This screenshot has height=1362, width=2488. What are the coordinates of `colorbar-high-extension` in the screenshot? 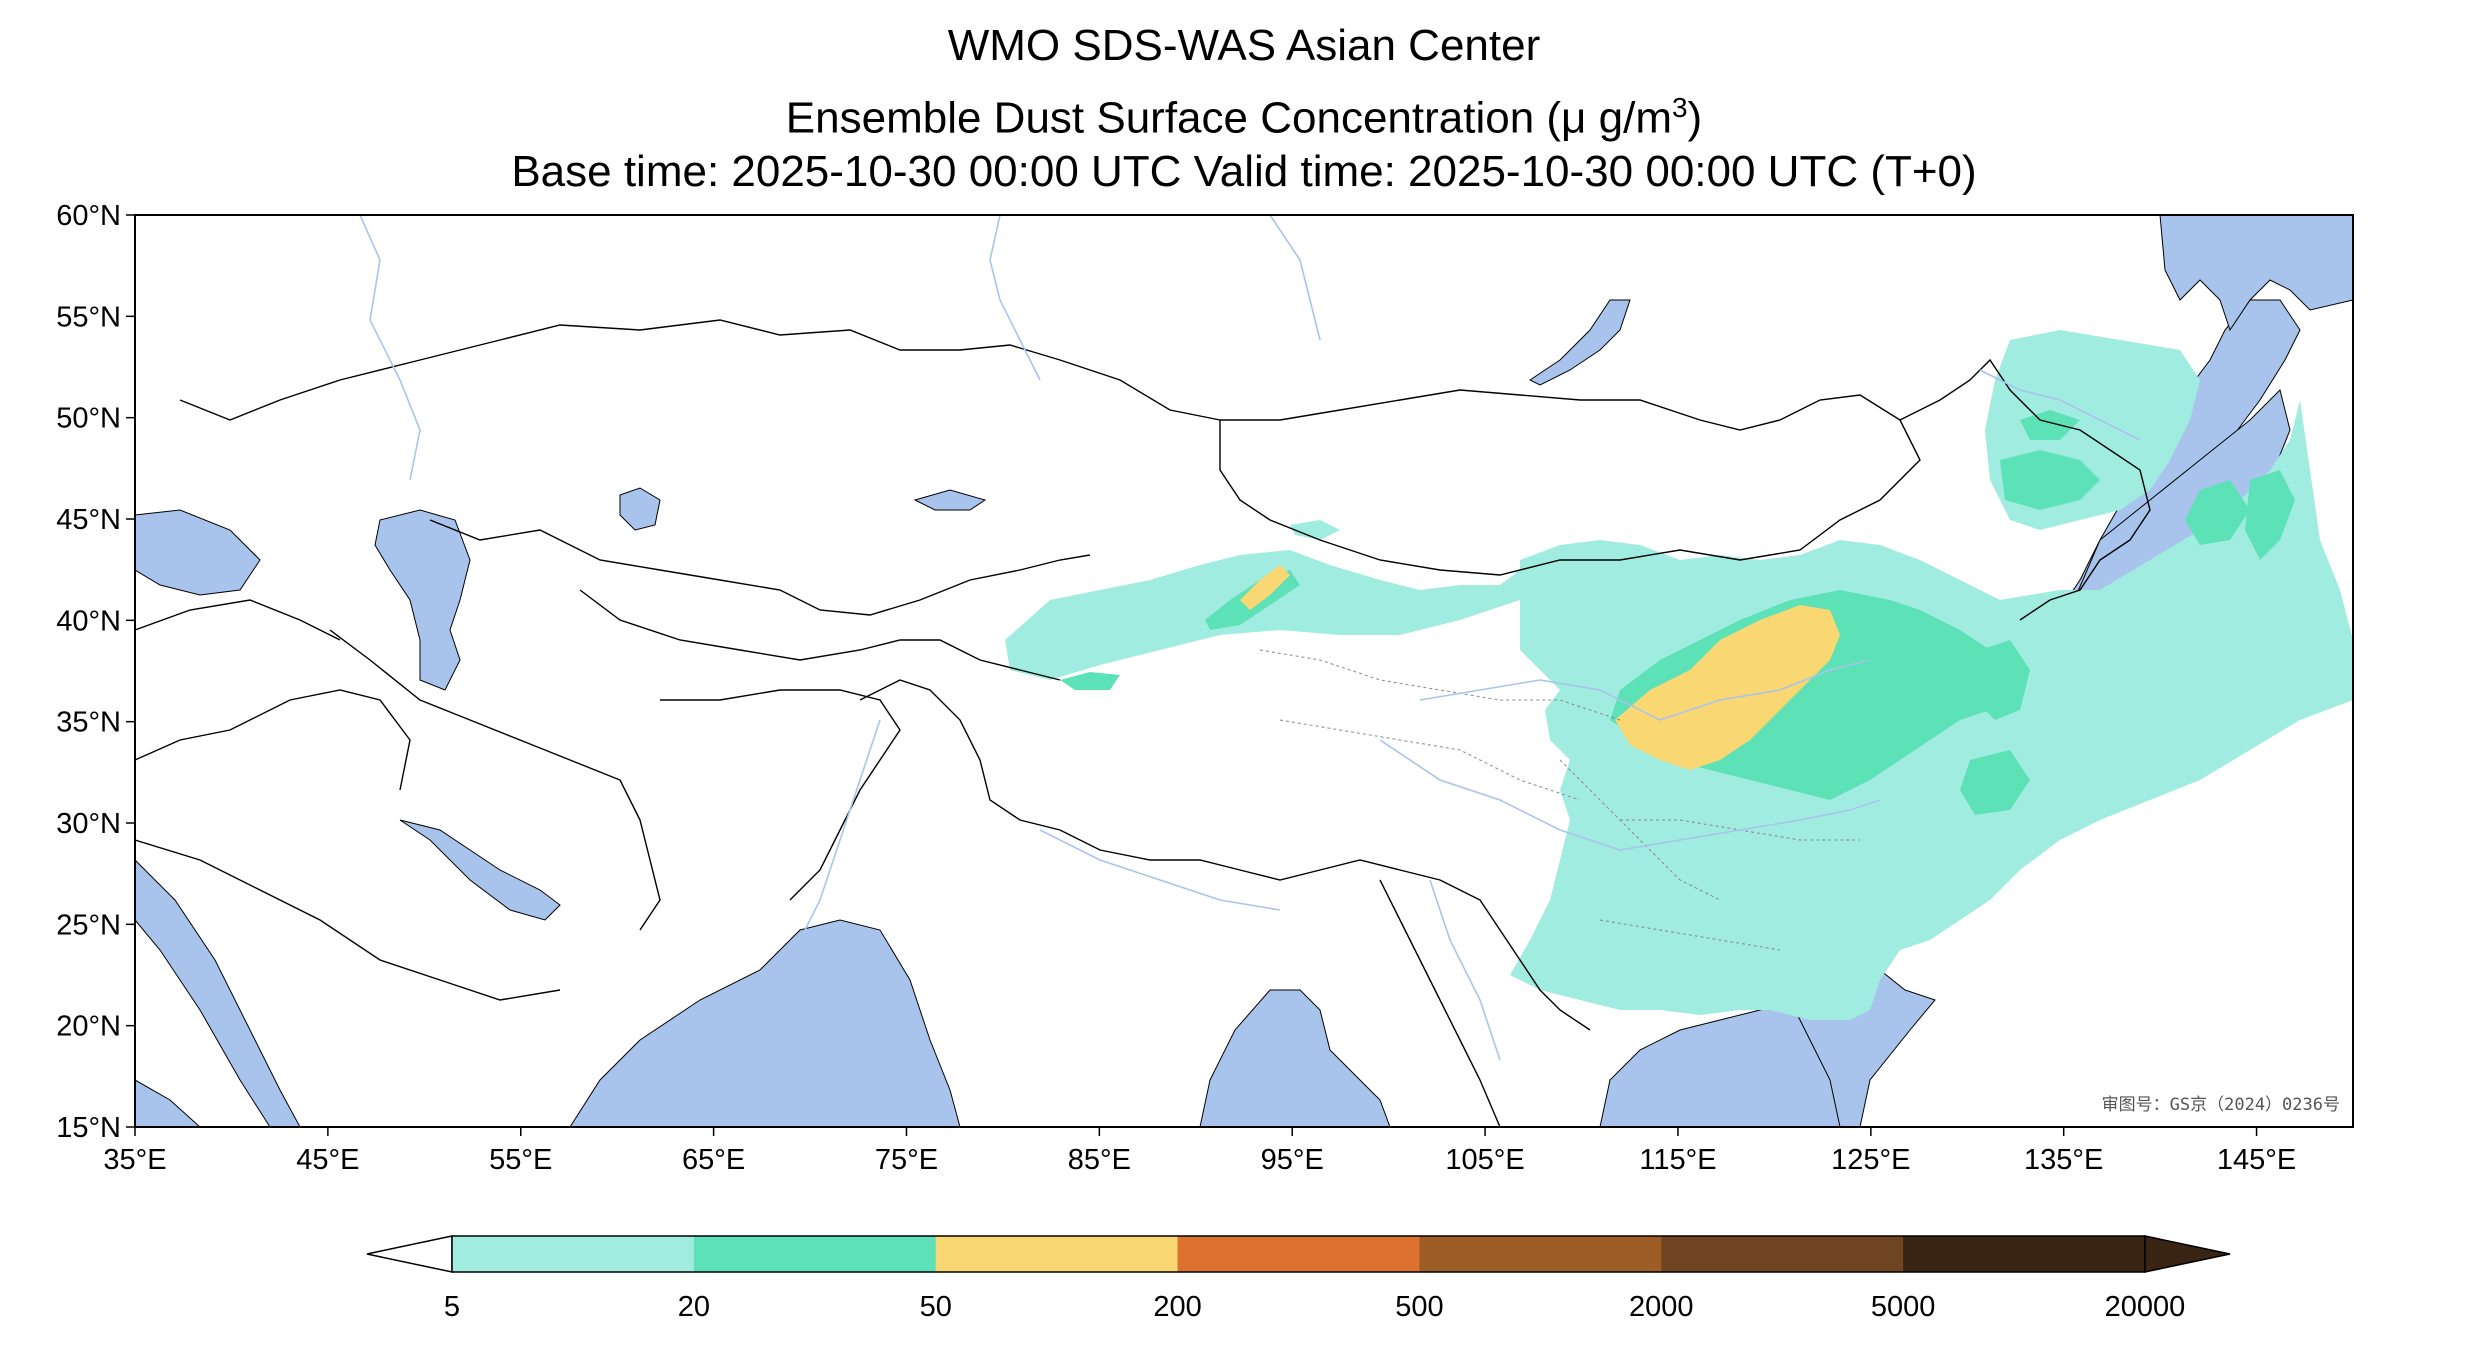 It's located at (2187, 1254).